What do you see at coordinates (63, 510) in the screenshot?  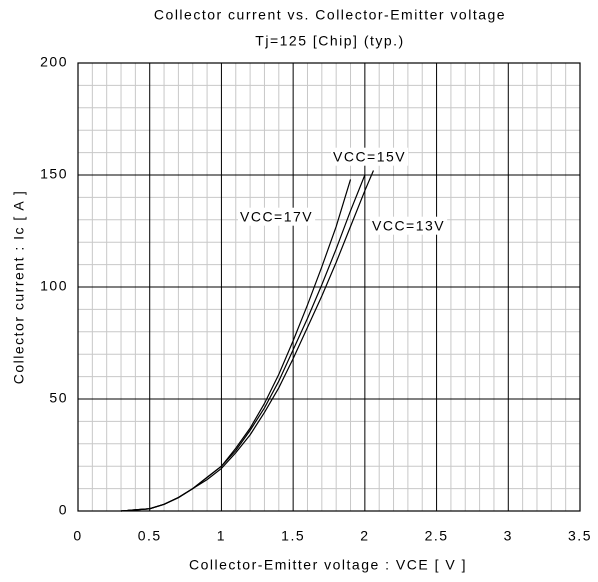 I see `y-tick-label: 0` at bounding box center [63, 510].